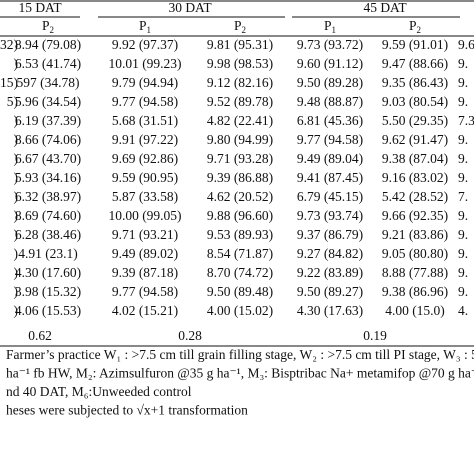 The width and height of the screenshot is (474, 474). Describe the element at coordinates (99, 391) in the screenshot. I see `footnote: nd 40 DAT, M₆:Unweeded control` at that location.